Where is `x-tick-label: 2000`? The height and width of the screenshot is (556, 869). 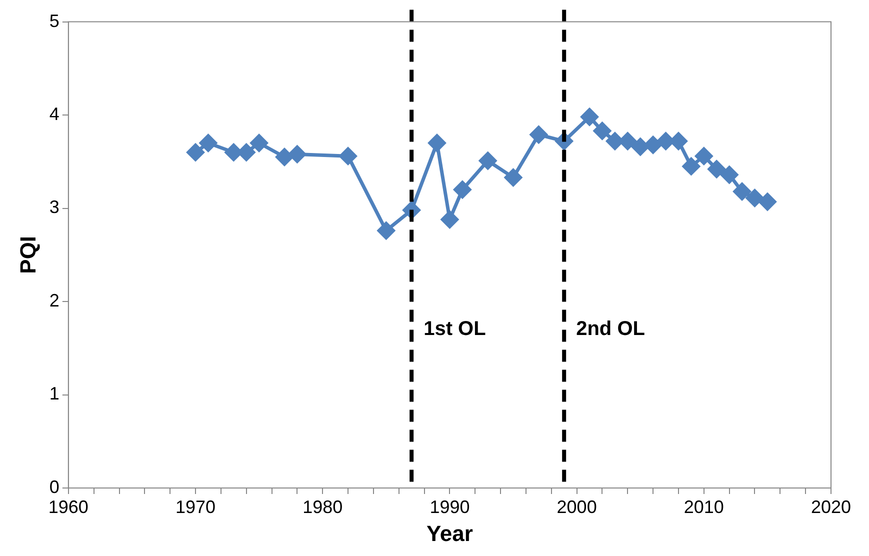
x-tick-label: 2000 is located at coordinates (576, 506).